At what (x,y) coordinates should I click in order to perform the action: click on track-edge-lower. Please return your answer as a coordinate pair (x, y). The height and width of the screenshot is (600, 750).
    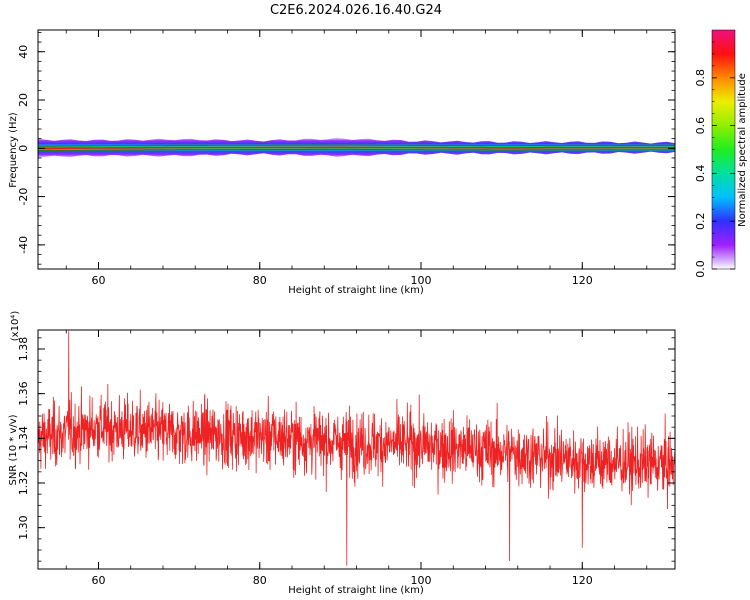
    Looking at the image, I should click on (356, 150).